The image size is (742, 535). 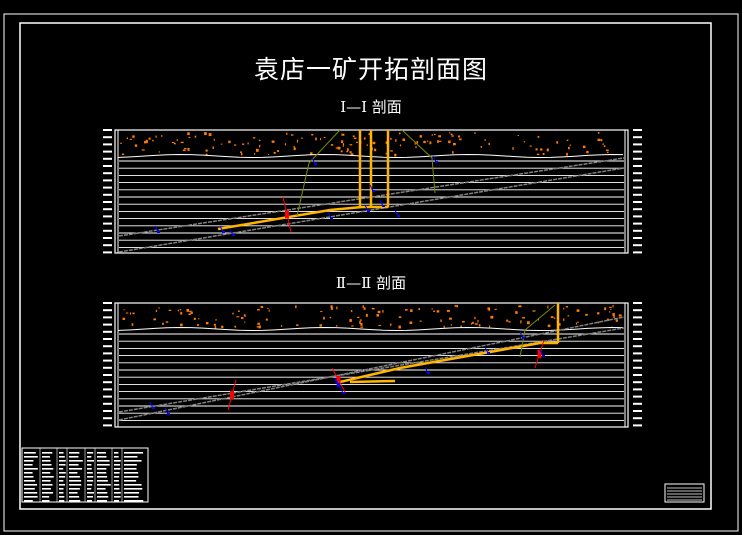 I want to click on section-2-title: Ⅱ—Ⅱ 剖面, so click(x=371, y=283).